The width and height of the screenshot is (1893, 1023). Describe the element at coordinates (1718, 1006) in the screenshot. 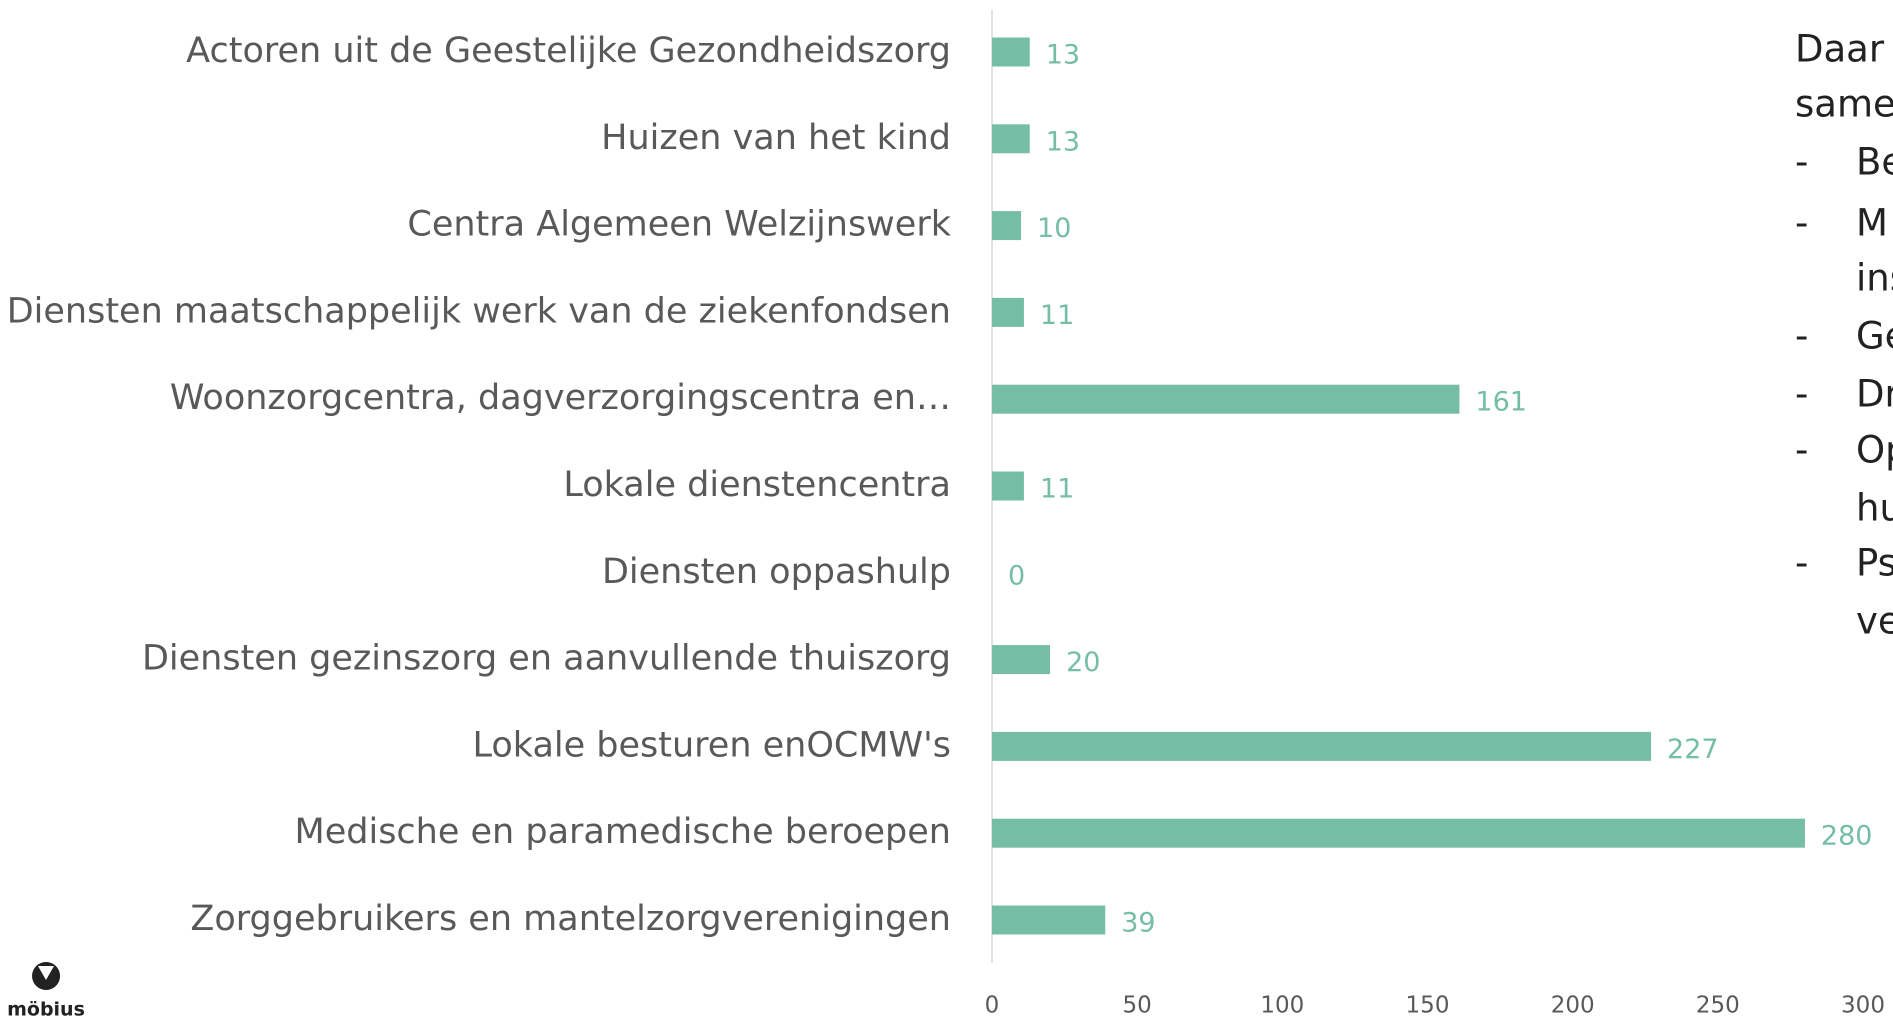

I see `x-tick-label: 250` at that location.